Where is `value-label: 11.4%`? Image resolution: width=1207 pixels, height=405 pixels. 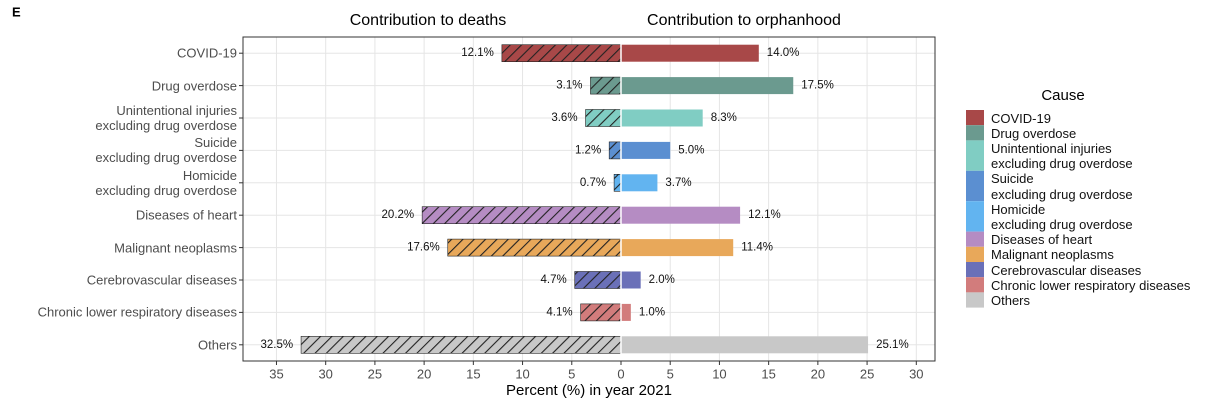 value-label: 11.4% is located at coordinates (757, 248).